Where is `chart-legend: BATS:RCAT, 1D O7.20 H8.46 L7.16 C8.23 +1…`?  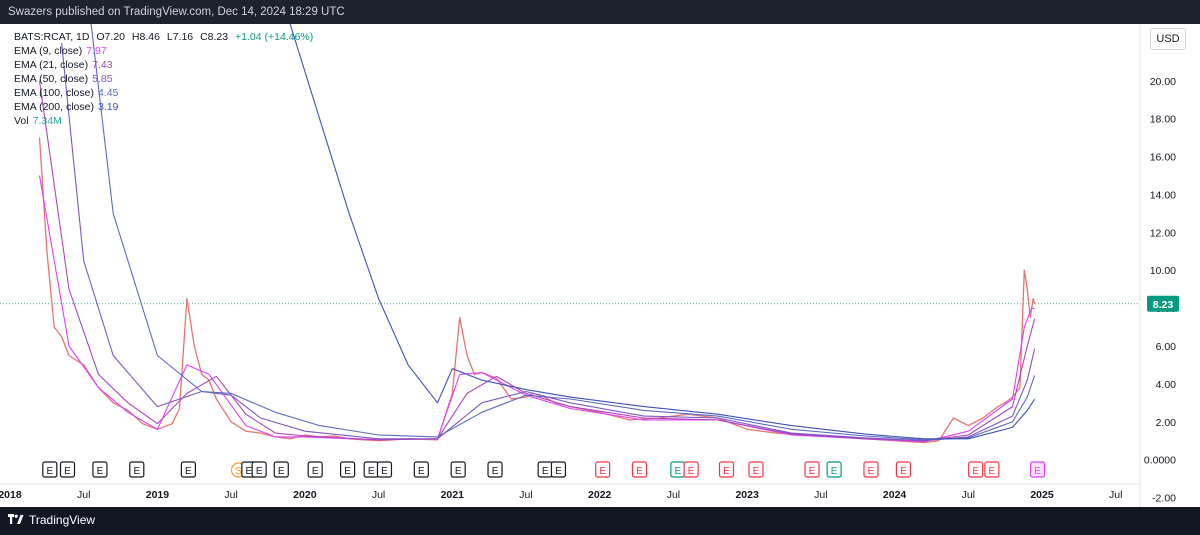 chart-legend: BATS:RCAT, 1D O7.20 H8.46 L7.16 C8.23 +1… is located at coordinates (165, 79).